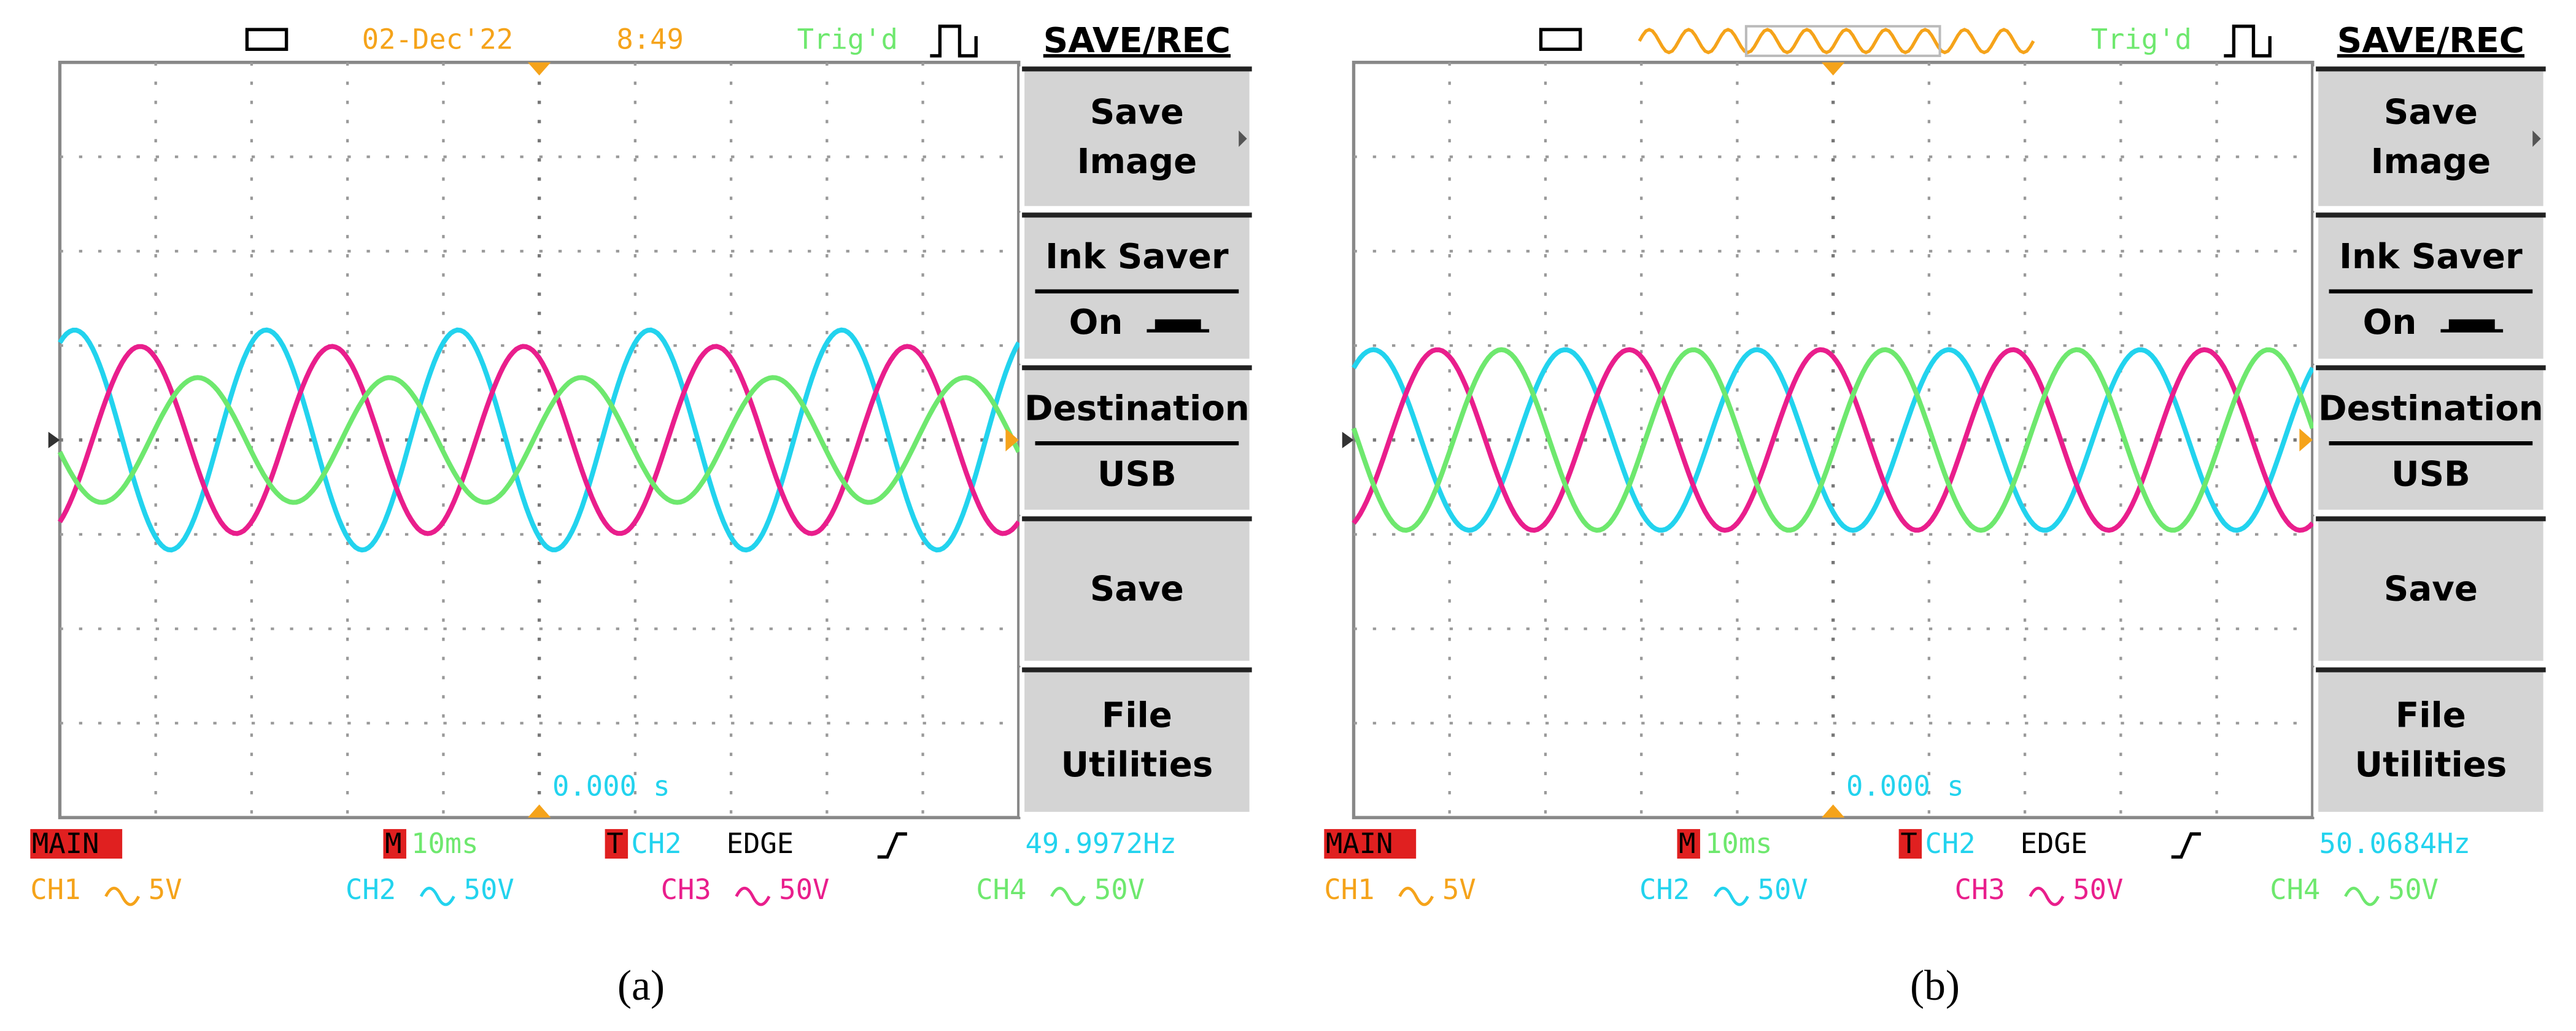 The image size is (2576, 1031). What do you see at coordinates (641, 986) in the screenshot?
I see `caption: (a)` at bounding box center [641, 986].